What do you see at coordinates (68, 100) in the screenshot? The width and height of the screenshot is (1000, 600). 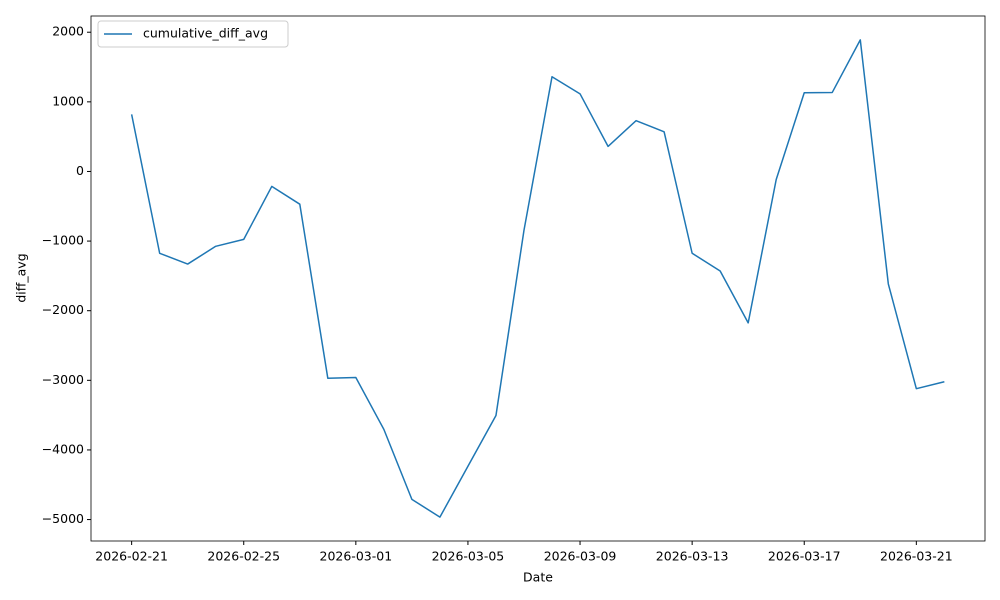 I see `y-tick-label: 1000` at bounding box center [68, 100].